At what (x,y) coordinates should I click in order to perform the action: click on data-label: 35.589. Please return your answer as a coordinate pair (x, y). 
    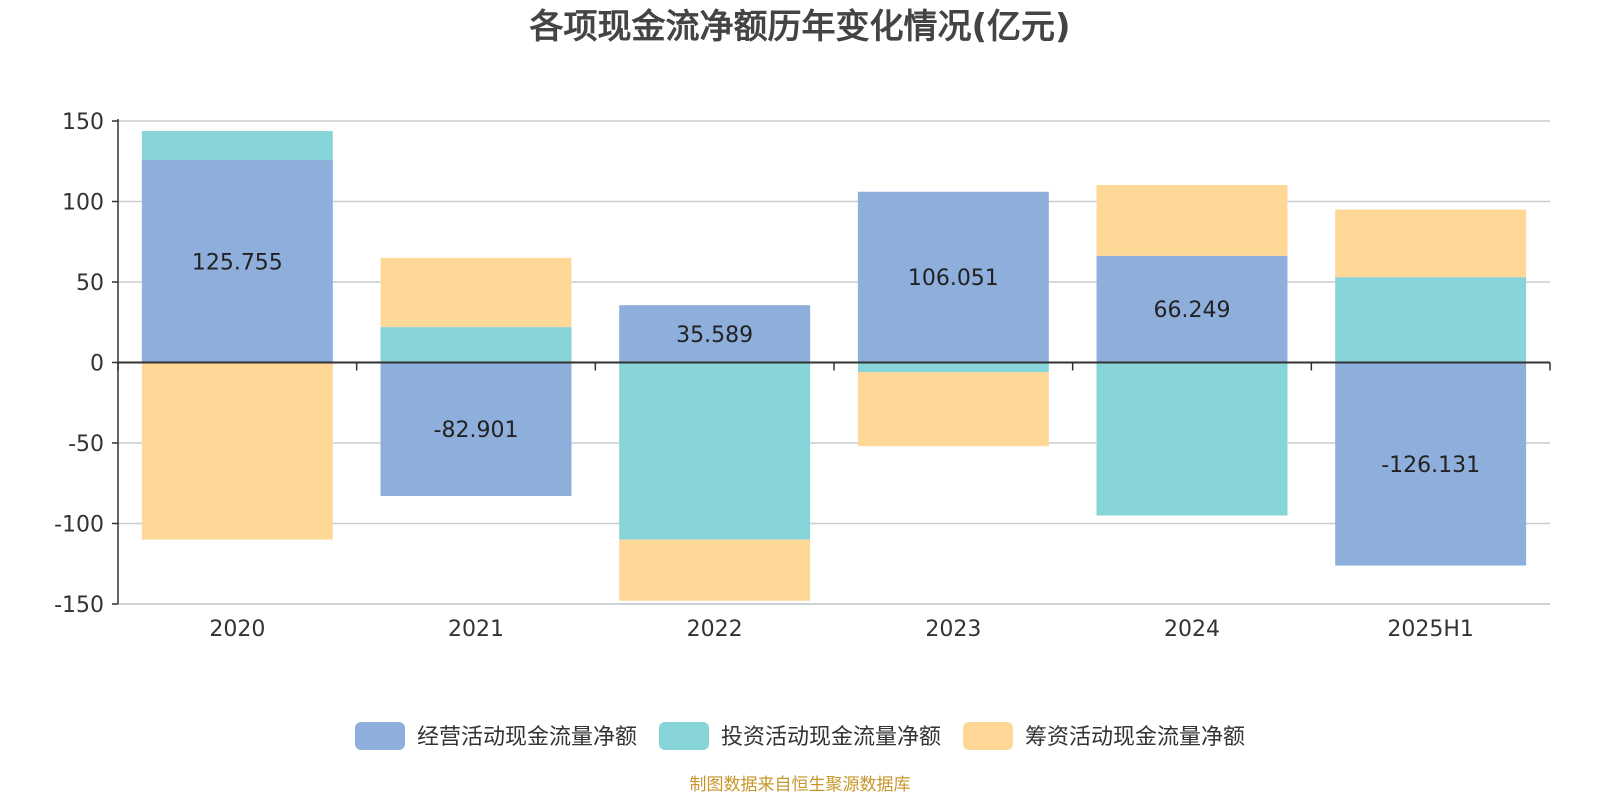
    Looking at the image, I should click on (714, 335).